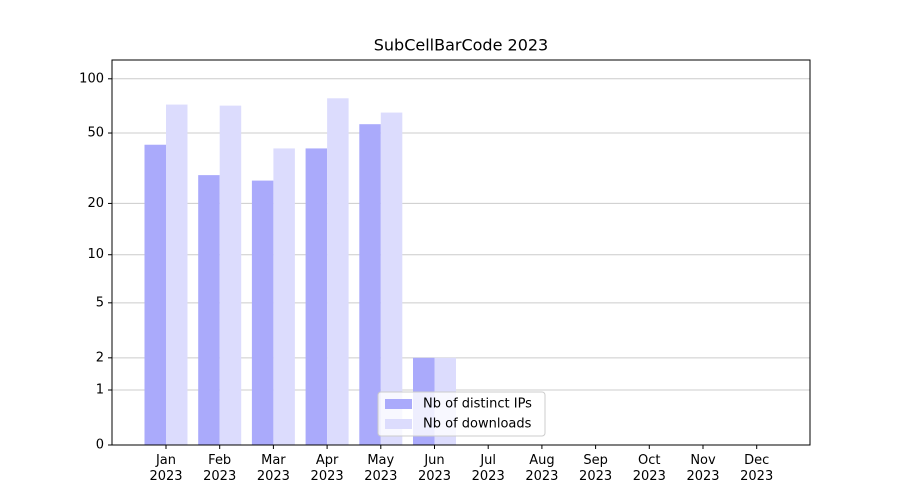 The width and height of the screenshot is (900, 500). I want to click on y-tick-label: 5, so click(100, 302).